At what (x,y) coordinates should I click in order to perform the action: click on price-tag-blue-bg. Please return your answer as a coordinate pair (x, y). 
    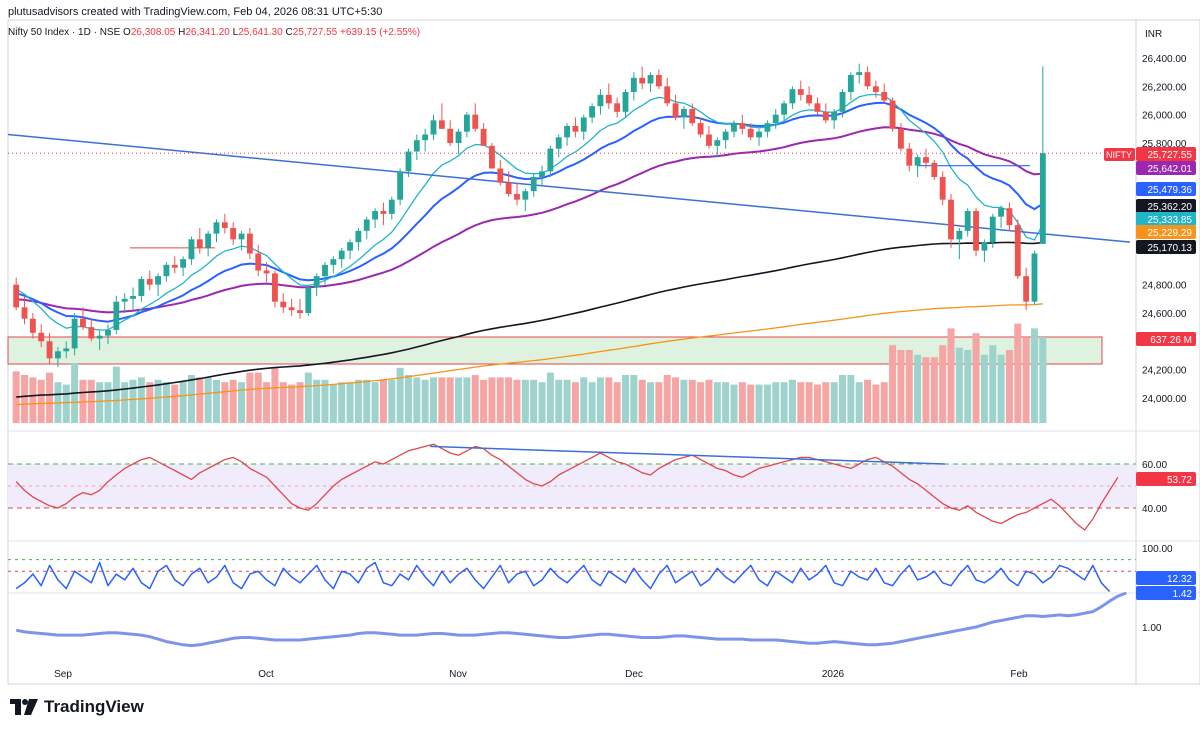
    Looking at the image, I should click on (1166, 189).